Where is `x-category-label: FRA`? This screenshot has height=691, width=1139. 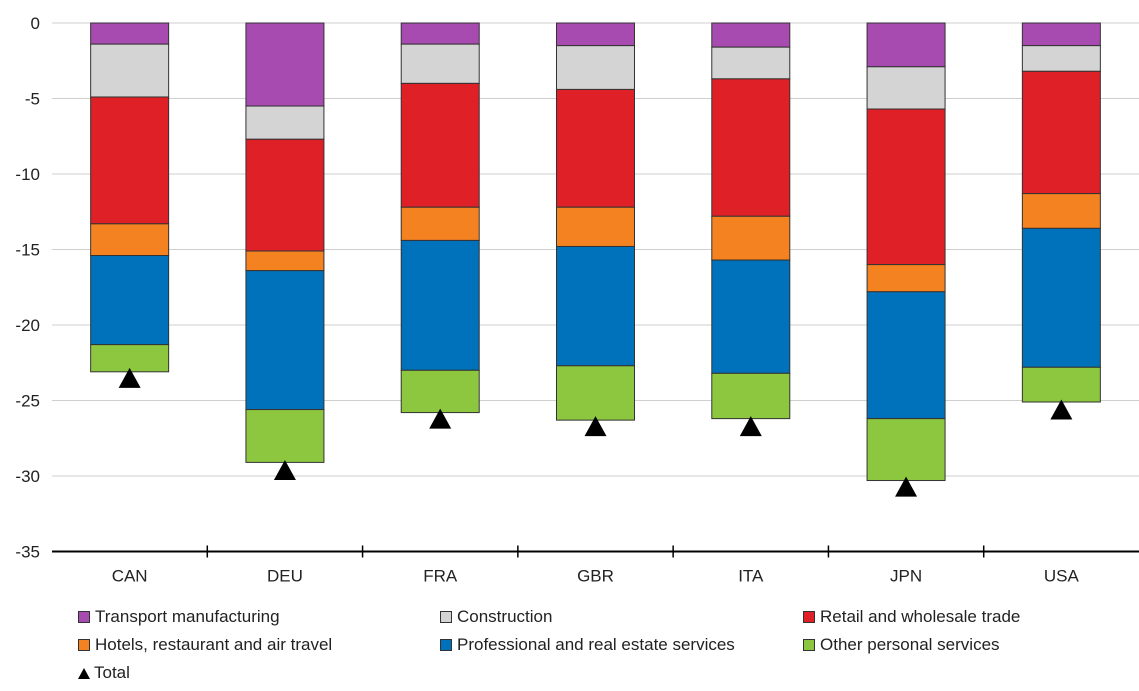
x-category-label: FRA is located at coordinates (440, 576).